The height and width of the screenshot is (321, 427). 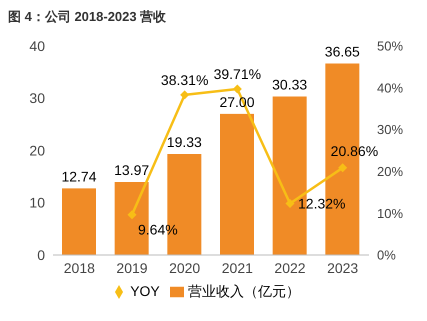 I want to click on y-tick-label: 0, so click(x=41, y=254).